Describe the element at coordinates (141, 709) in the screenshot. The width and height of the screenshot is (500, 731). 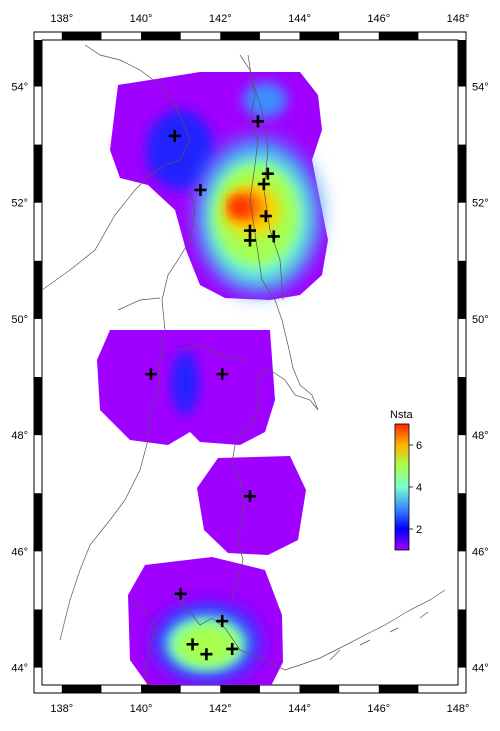
I see `lon-tick-label-bottom: 140°` at that location.